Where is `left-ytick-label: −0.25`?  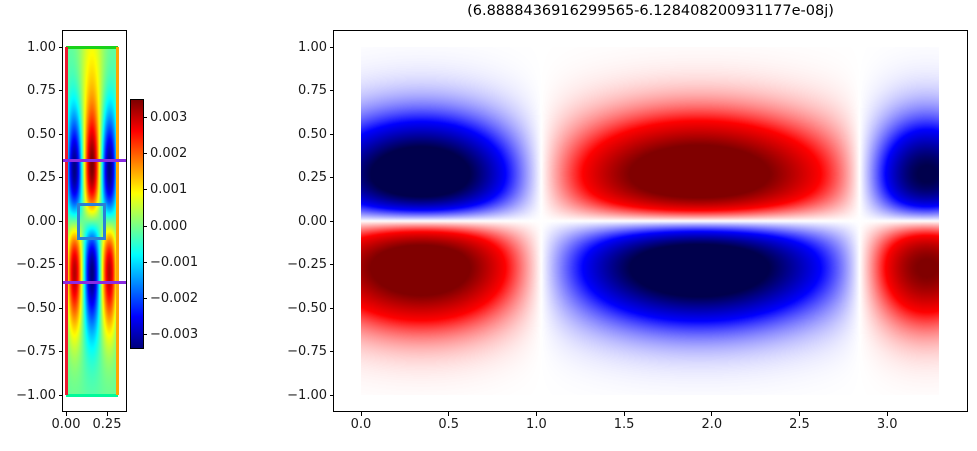 left-ytick-label: −0.25 is located at coordinates (36, 264).